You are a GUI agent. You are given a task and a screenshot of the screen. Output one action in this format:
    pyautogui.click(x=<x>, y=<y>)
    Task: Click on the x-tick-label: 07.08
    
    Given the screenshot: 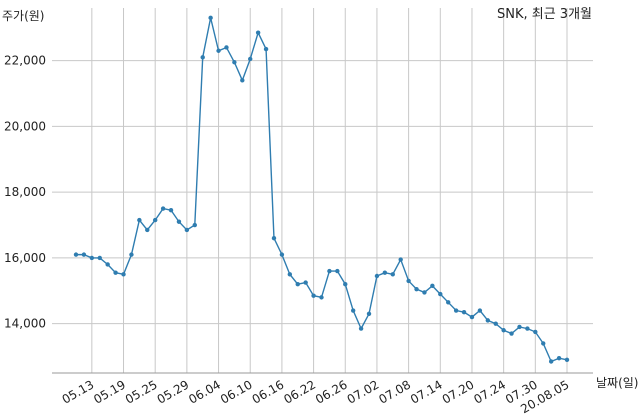 What is the action you would take?
    pyautogui.click(x=394, y=391)
    